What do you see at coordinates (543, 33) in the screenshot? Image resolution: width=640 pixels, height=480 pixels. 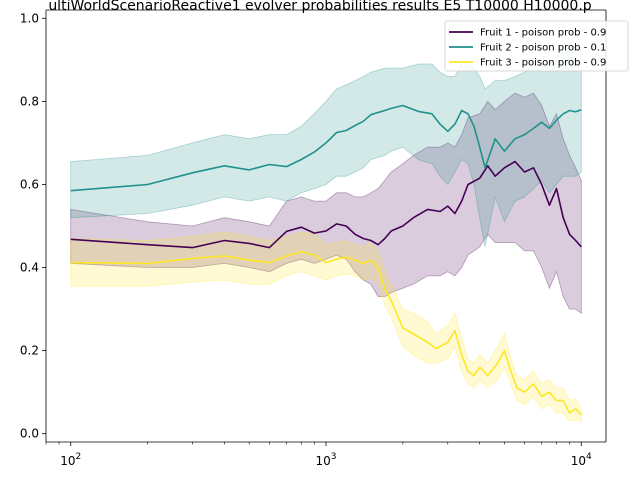 I see `legend-label-1: Fruit 1 - poison prob - 0.9` at bounding box center [543, 33].